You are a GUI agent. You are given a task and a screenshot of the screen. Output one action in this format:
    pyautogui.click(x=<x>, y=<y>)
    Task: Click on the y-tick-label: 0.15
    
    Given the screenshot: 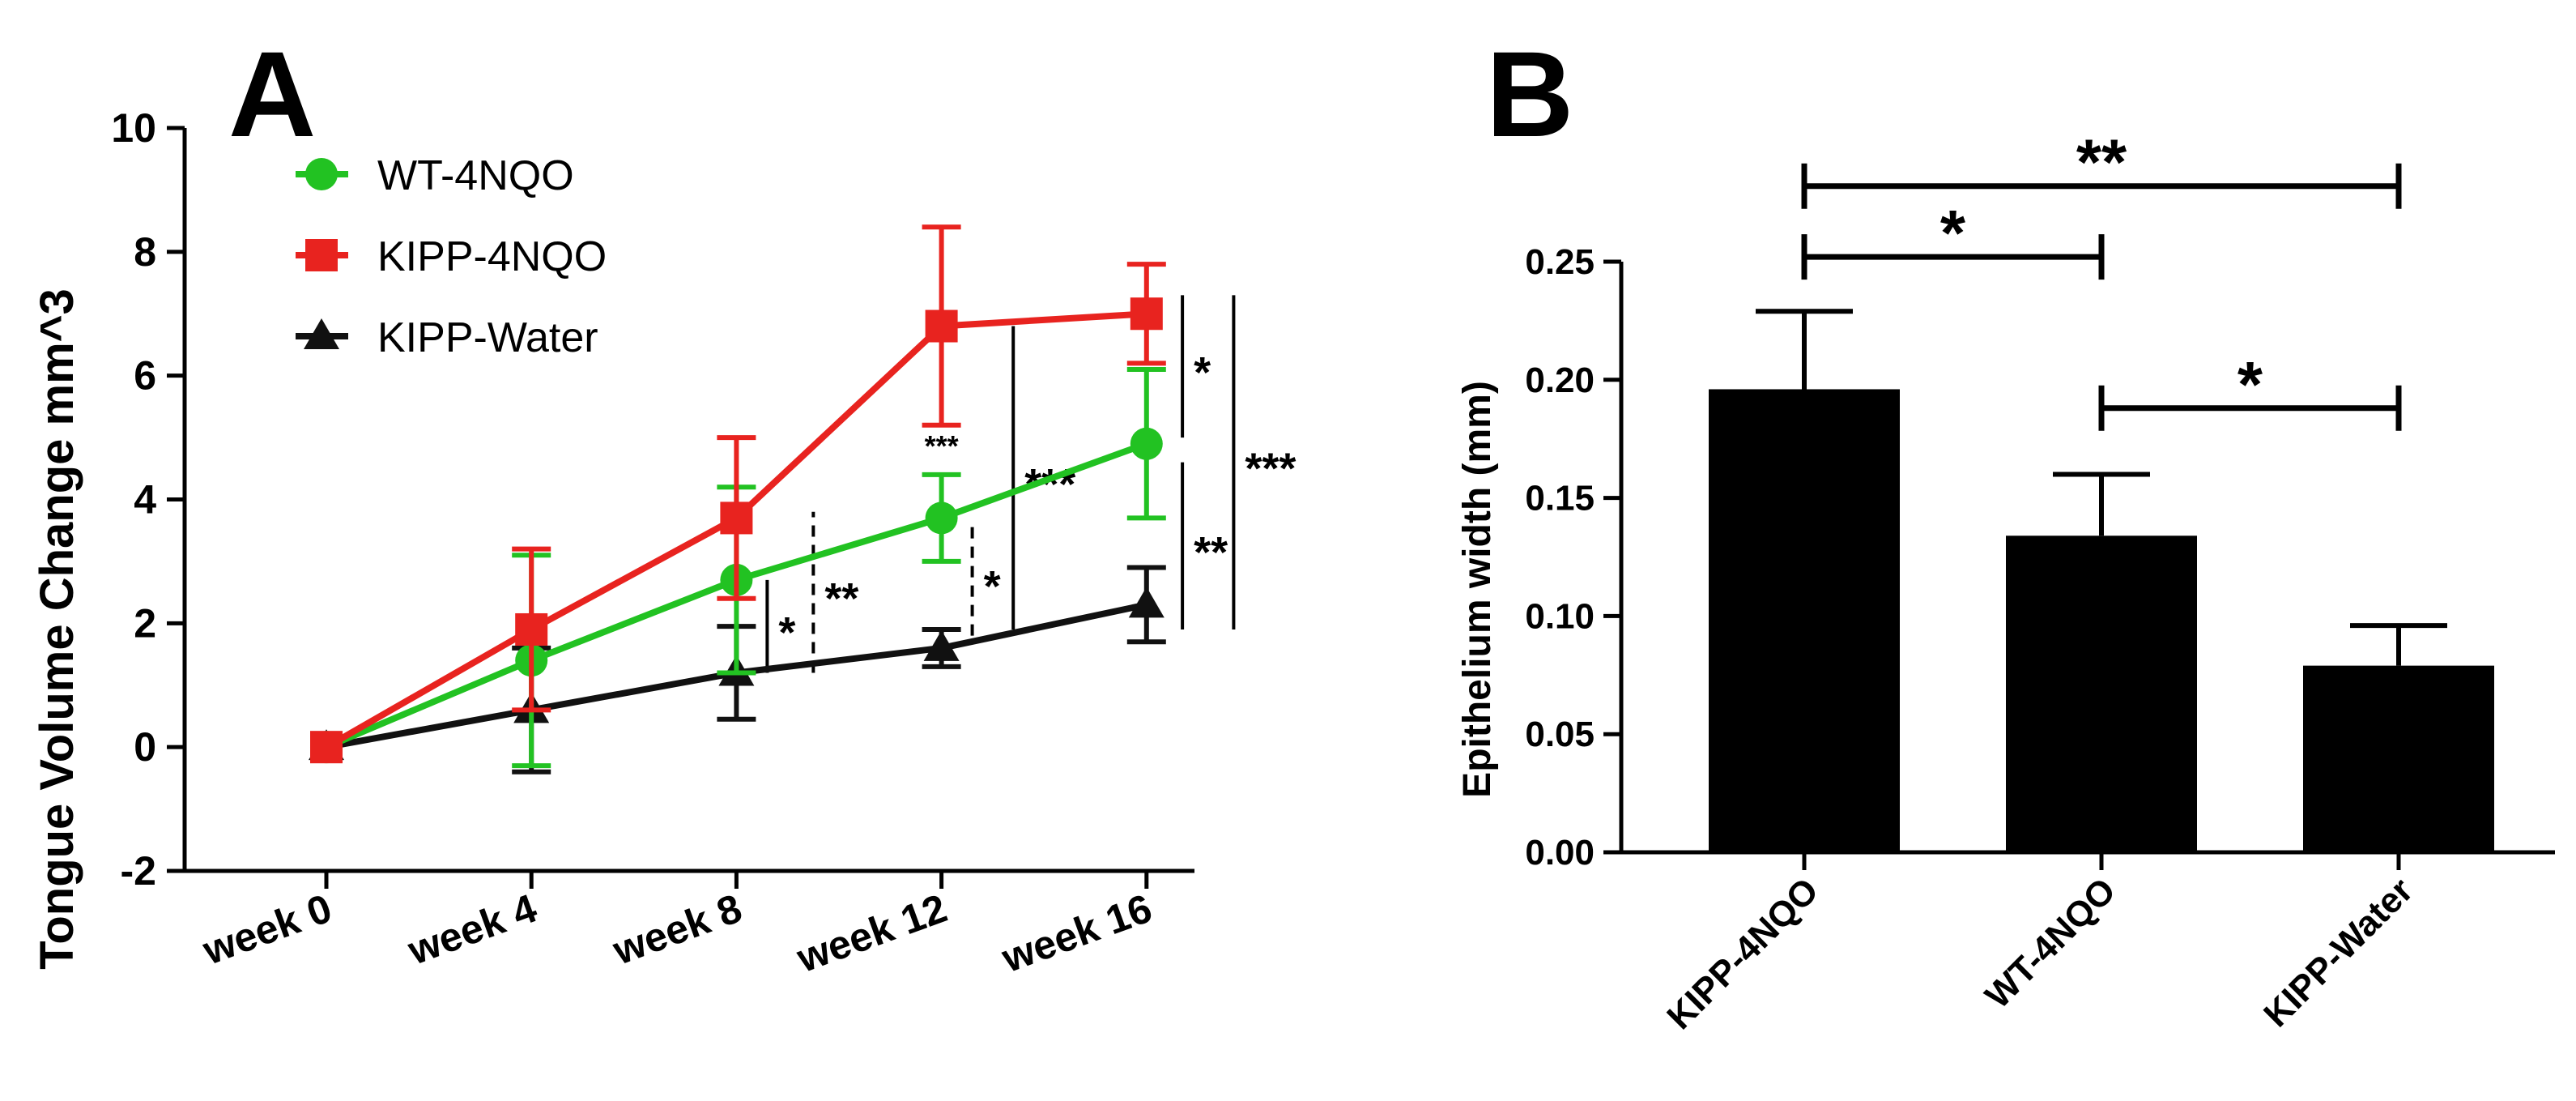 What is the action you would take?
    pyautogui.click(x=1560, y=498)
    